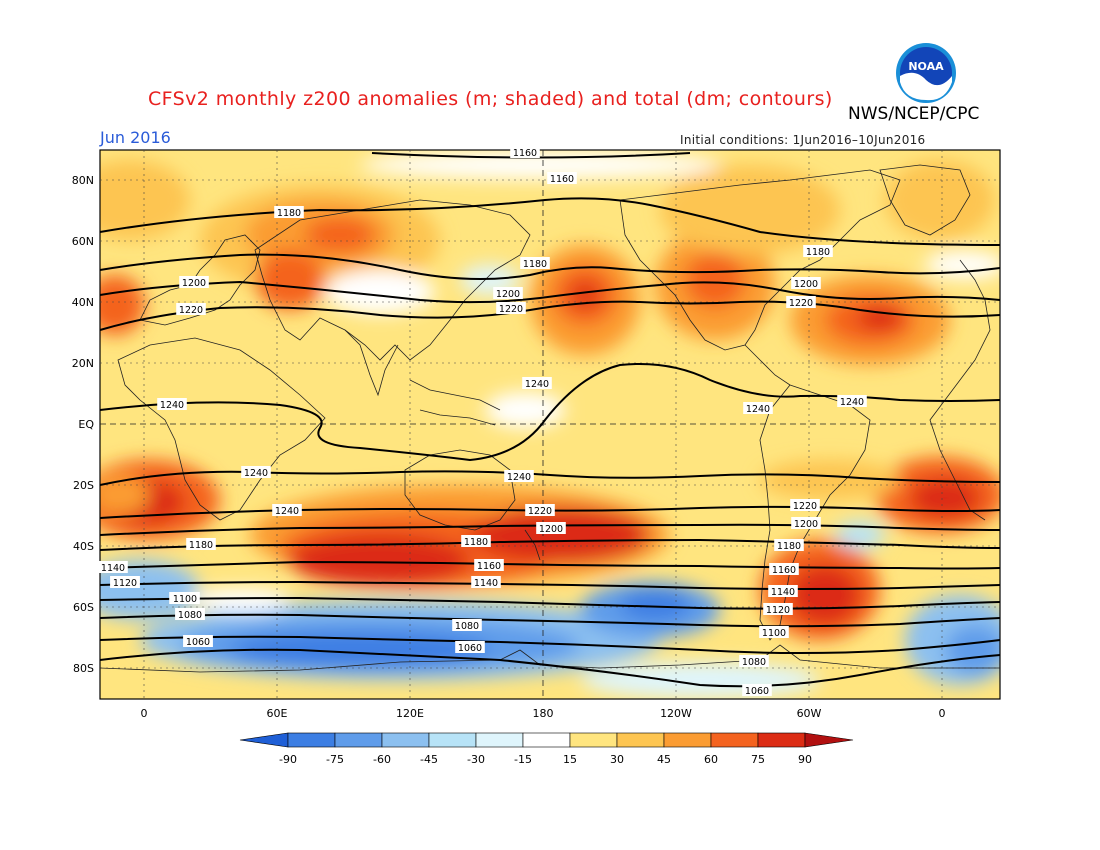 This screenshot has width=1100, height=850. I want to click on colorbar-arrow-high, so click(829, 740).